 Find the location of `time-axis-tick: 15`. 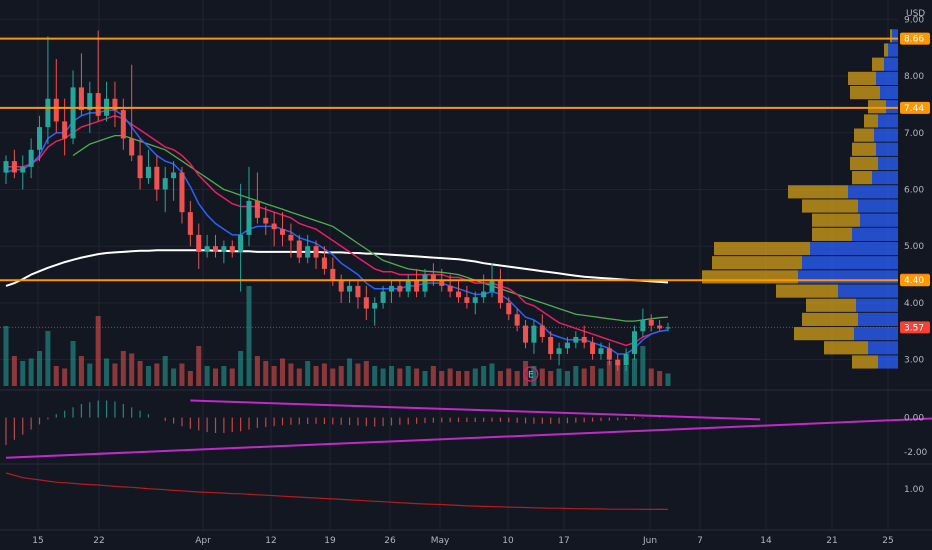

time-axis-tick: 15 is located at coordinates (37, 541).